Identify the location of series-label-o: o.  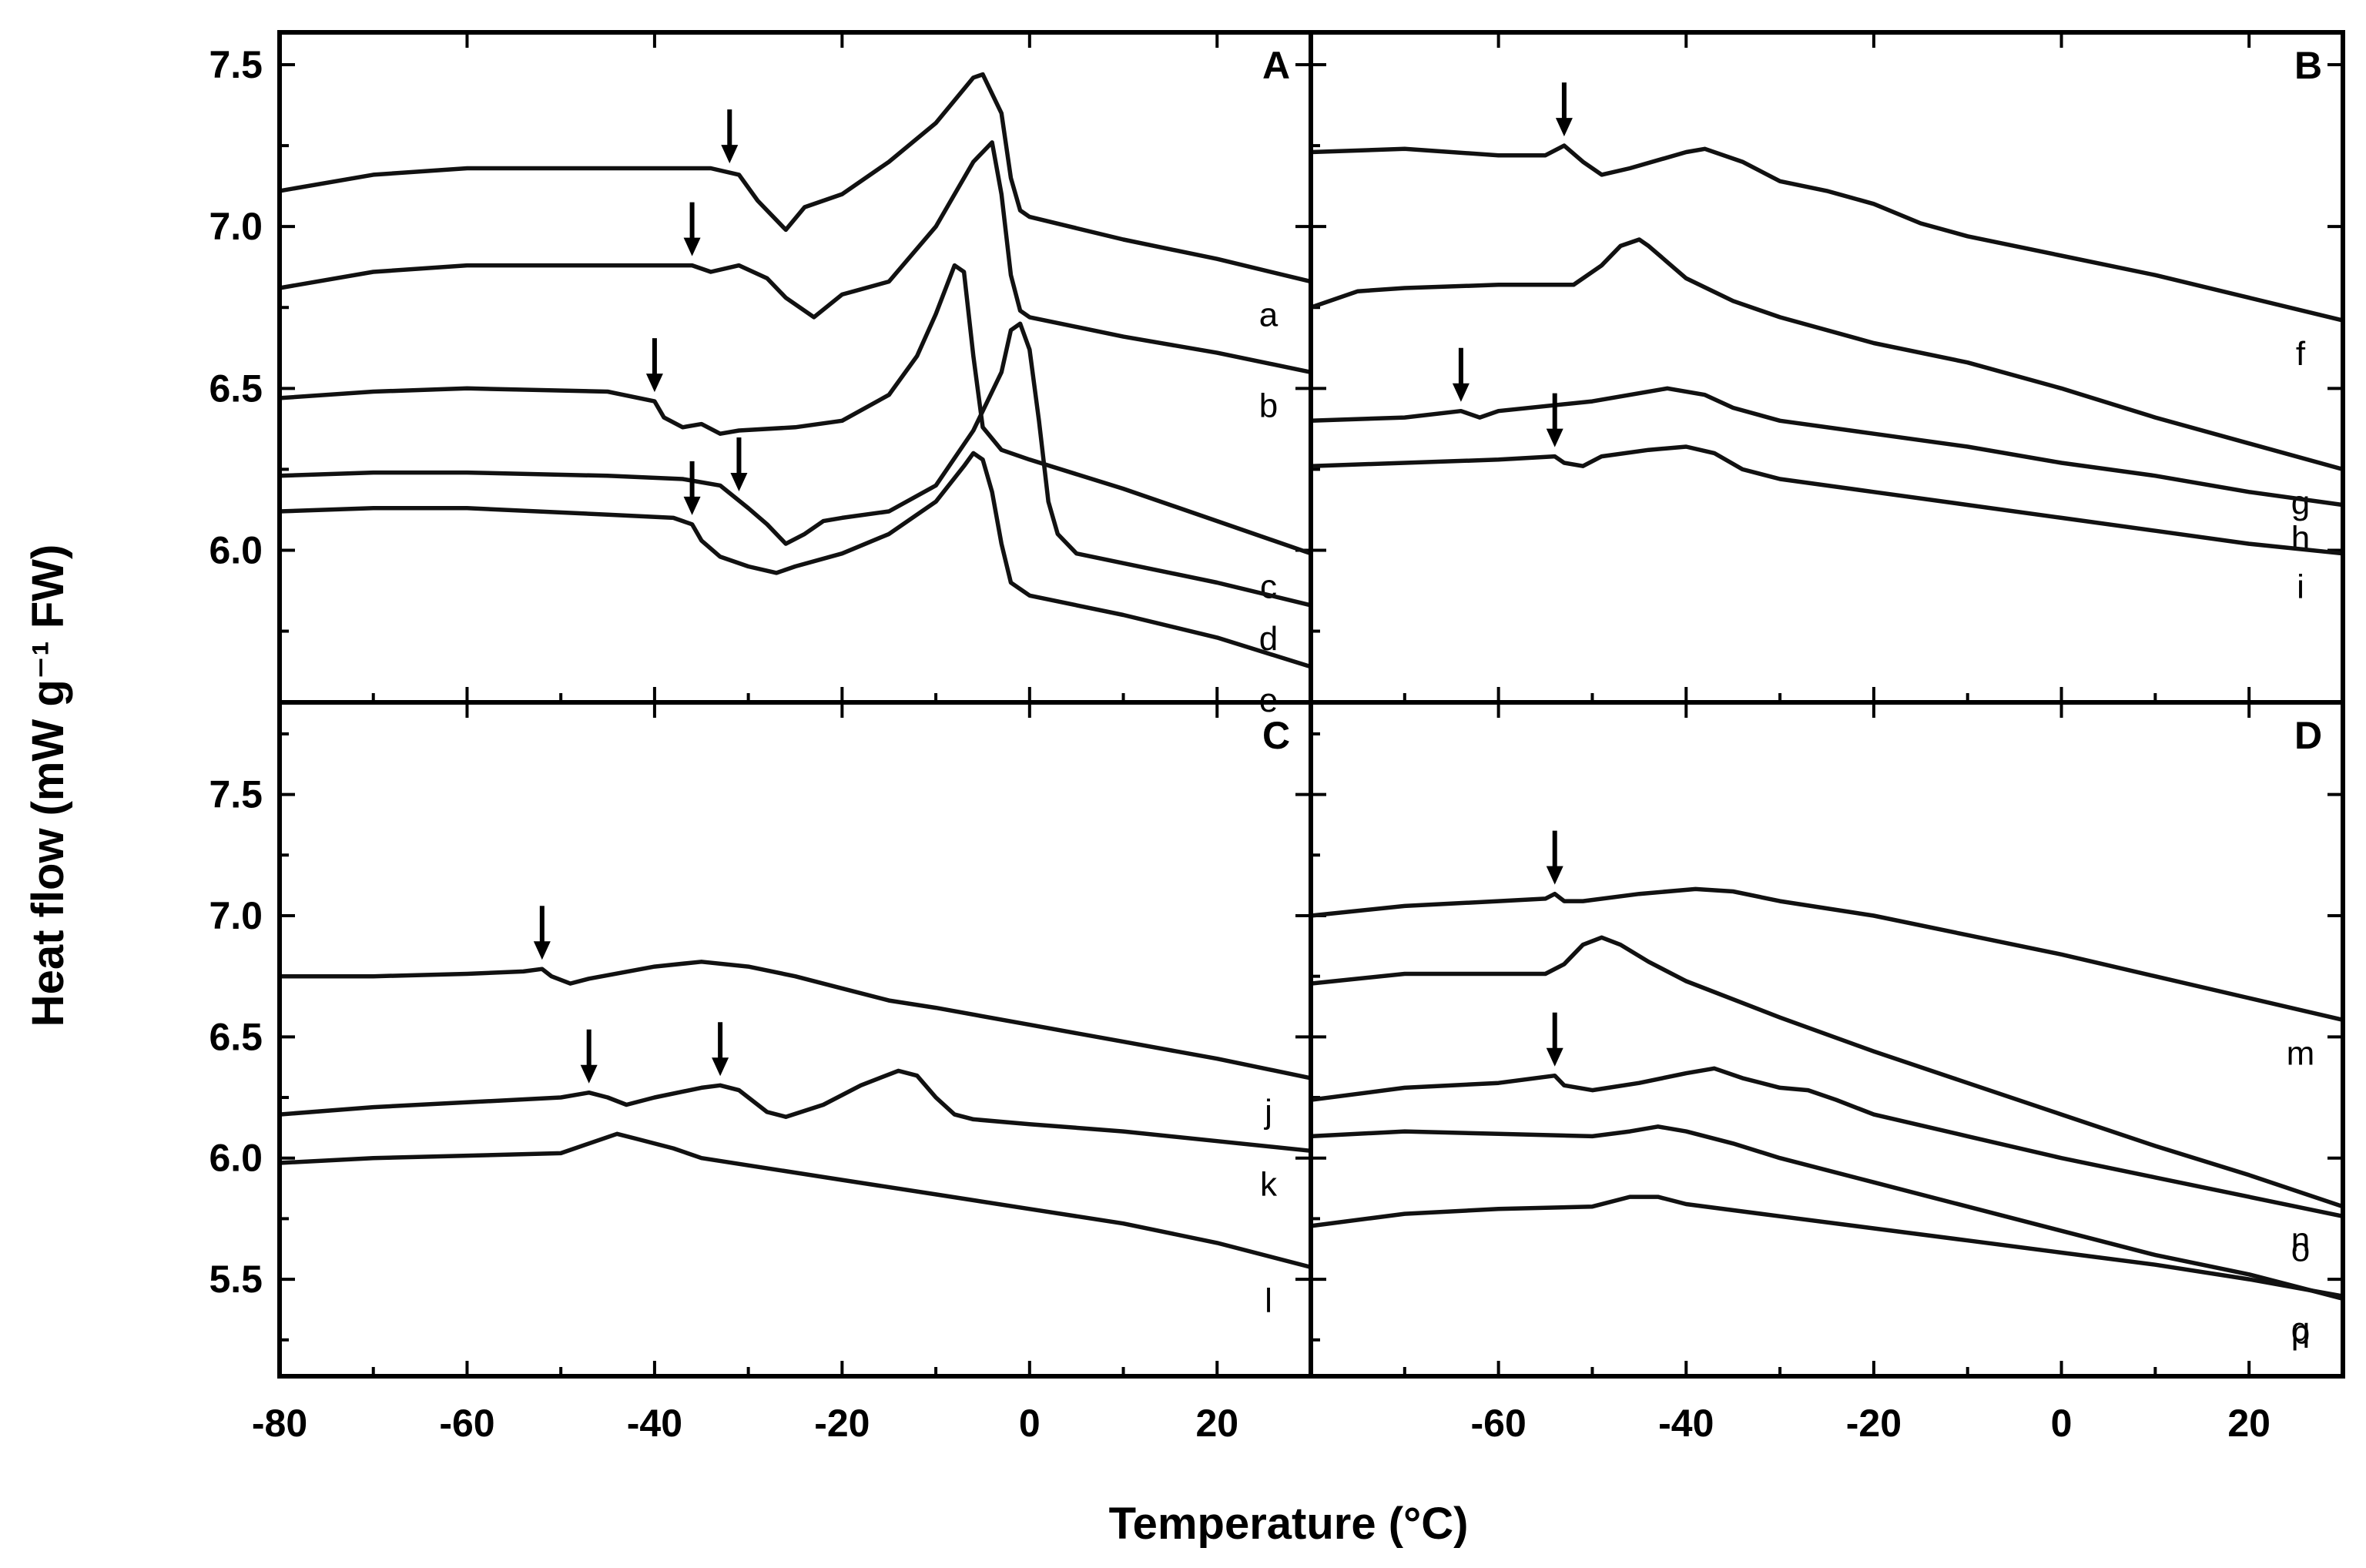
(2300, 1249).